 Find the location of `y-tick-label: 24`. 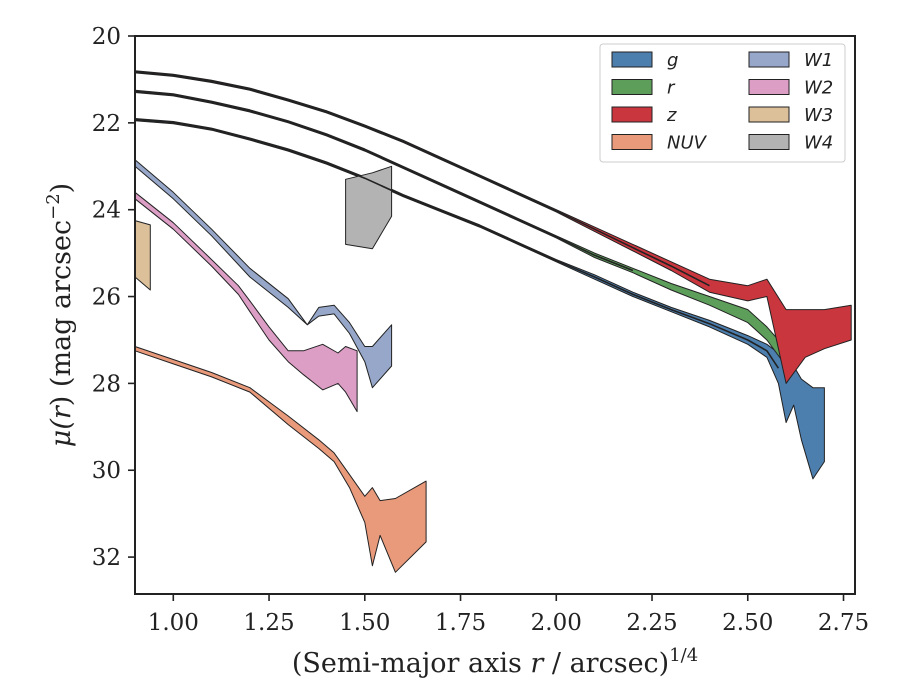

y-tick-label: 24 is located at coordinates (106, 211).